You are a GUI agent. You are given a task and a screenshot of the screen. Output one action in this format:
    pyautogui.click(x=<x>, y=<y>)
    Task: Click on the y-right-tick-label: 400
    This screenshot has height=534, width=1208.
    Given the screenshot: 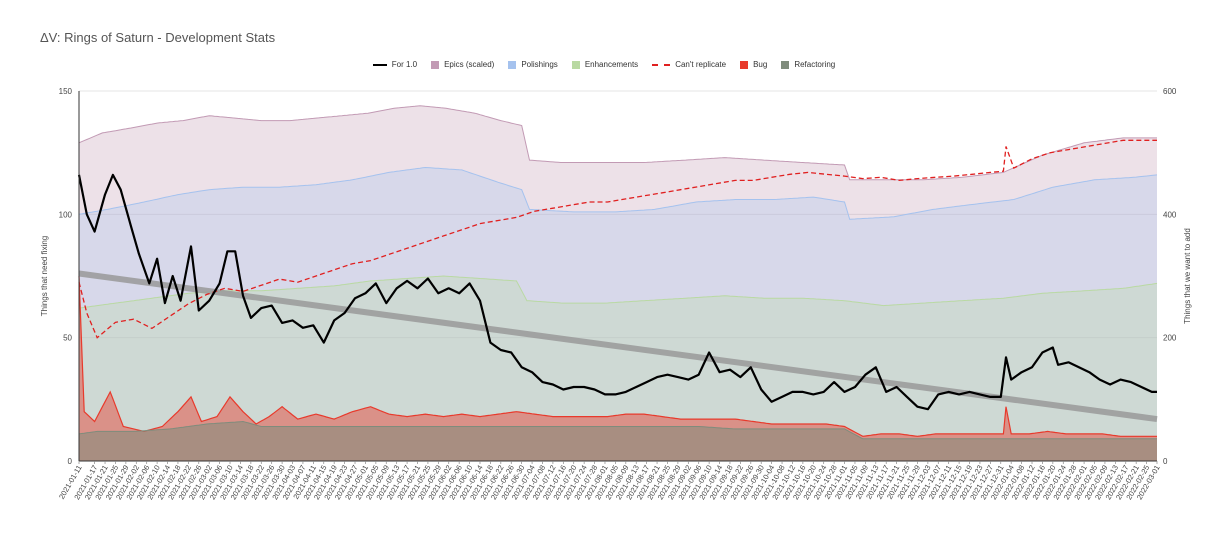 What is the action you would take?
    pyautogui.click(x=1170, y=214)
    